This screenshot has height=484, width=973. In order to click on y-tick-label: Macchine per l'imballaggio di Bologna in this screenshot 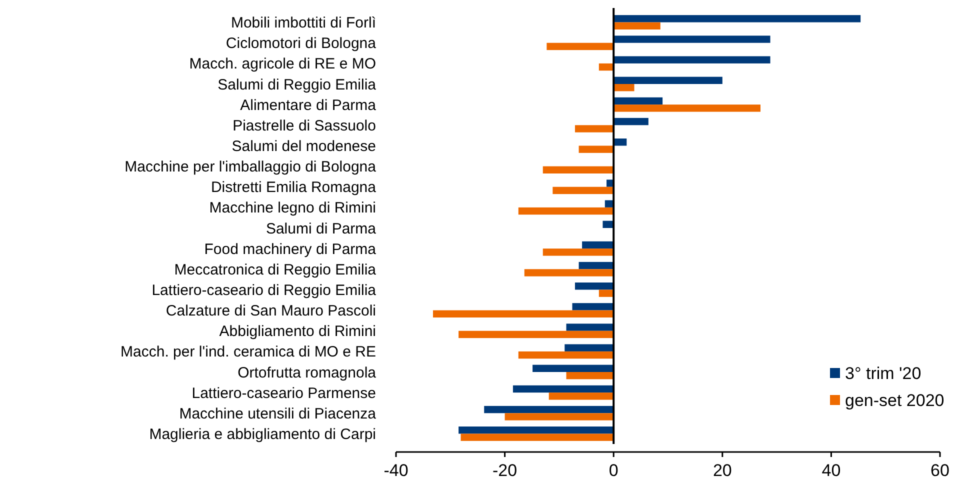, I will do `click(250, 167)`.